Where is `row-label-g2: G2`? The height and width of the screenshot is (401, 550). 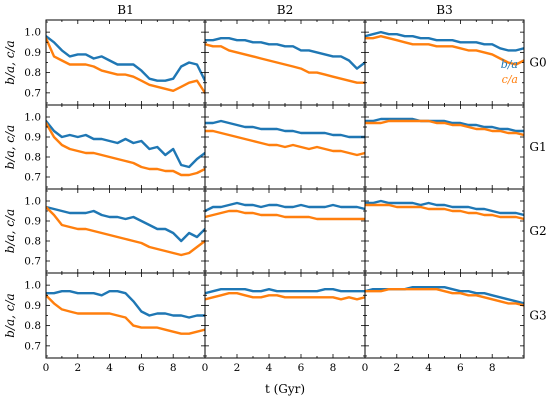
row-label-g2: G2 is located at coordinates (537, 231).